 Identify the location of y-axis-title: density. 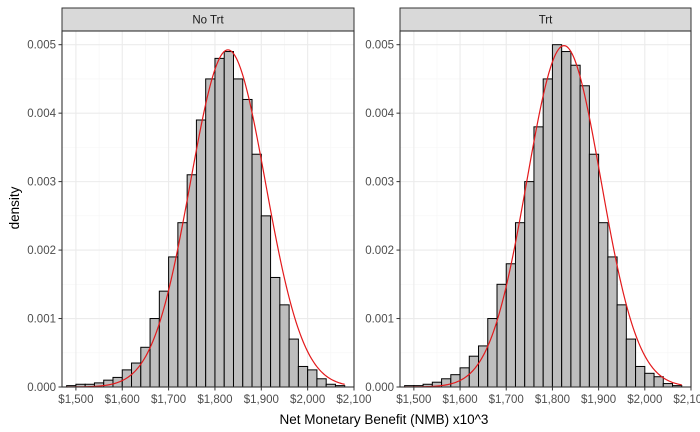
(14, 207).